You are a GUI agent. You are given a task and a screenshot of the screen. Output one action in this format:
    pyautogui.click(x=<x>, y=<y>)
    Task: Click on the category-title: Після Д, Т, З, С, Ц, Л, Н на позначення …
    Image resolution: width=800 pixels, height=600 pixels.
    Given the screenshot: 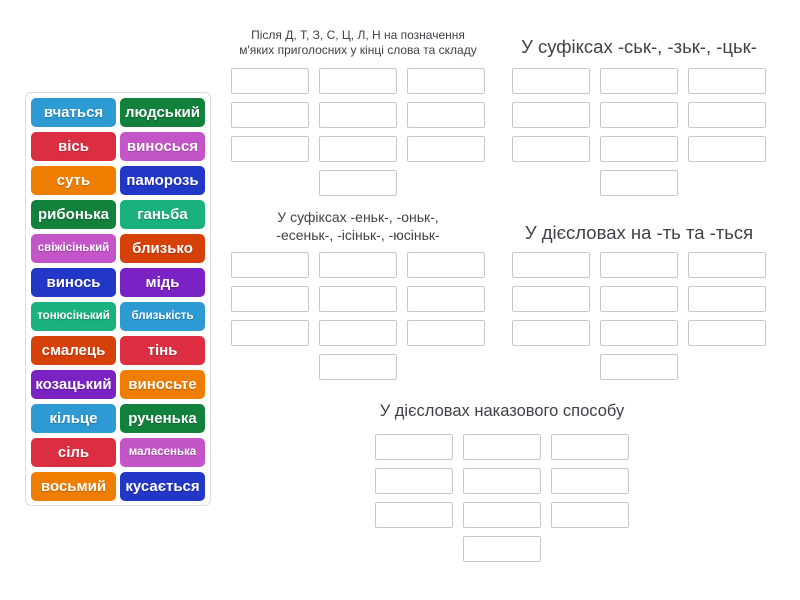 What is the action you would take?
    pyautogui.click(x=358, y=42)
    